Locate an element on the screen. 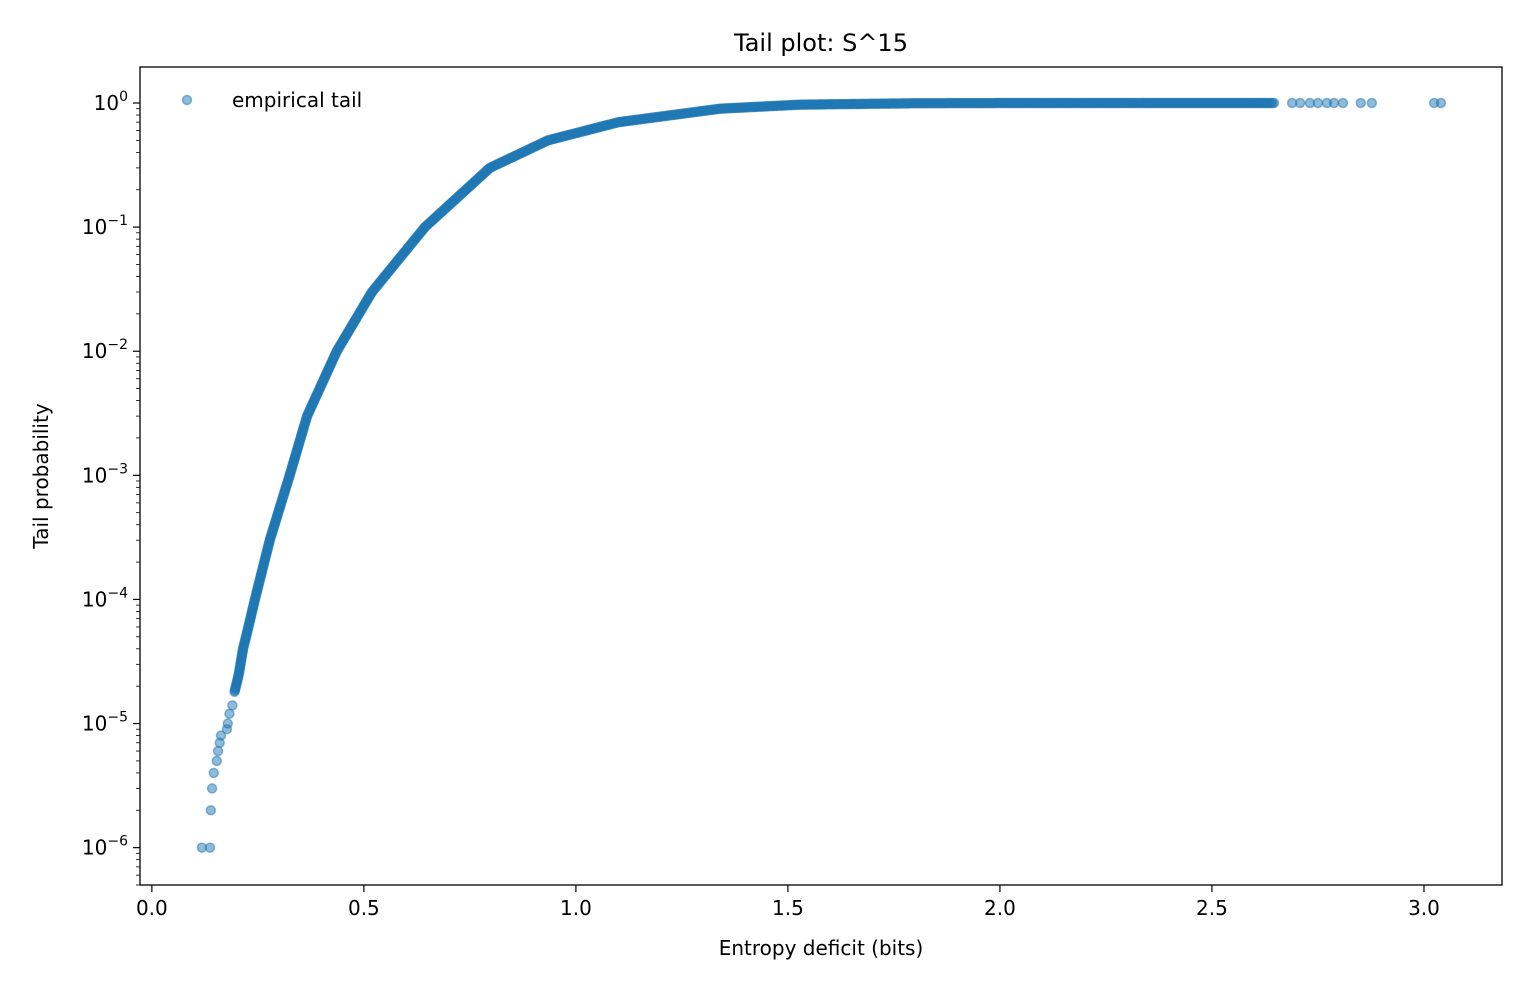 This screenshot has width=1530, height=990. y-axis-ticks: 10⁰ 10⁻¹ 10⁻² 10⁻³ 10⁻⁴ 10⁻⁵ 10⁻⁶ is located at coordinates (111, 487).